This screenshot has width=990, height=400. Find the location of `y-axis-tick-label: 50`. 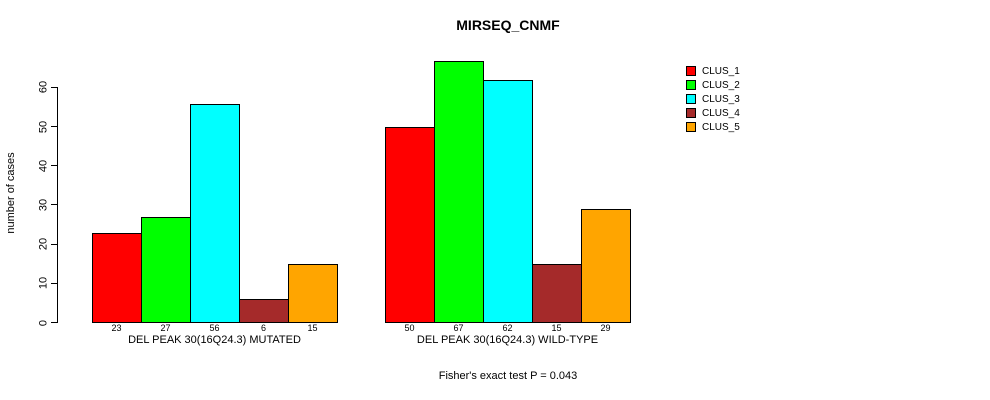

y-axis-tick-label: 50 is located at coordinates (43, 126).